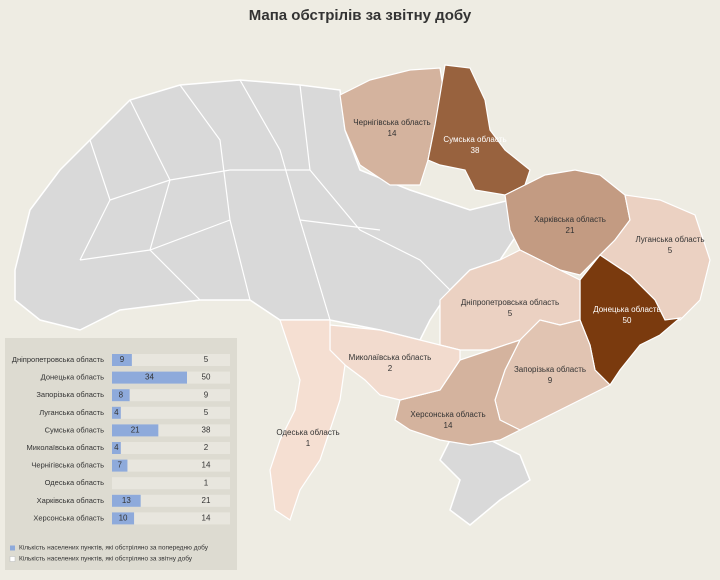 Image resolution: width=720 pixels, height=580 pixels. I want to click on category-label: Луганська область, so click(71, 412).